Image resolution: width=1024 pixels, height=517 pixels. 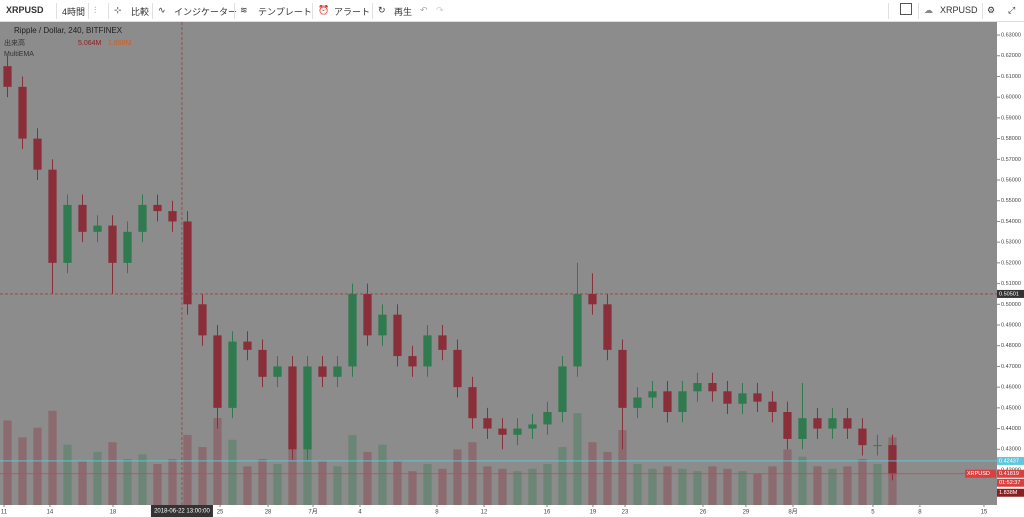 What do you see at coordinates (959, 10) in the screenshot?
I see `layout-symbol: XRPUSD` at bounding box center [959, 10].